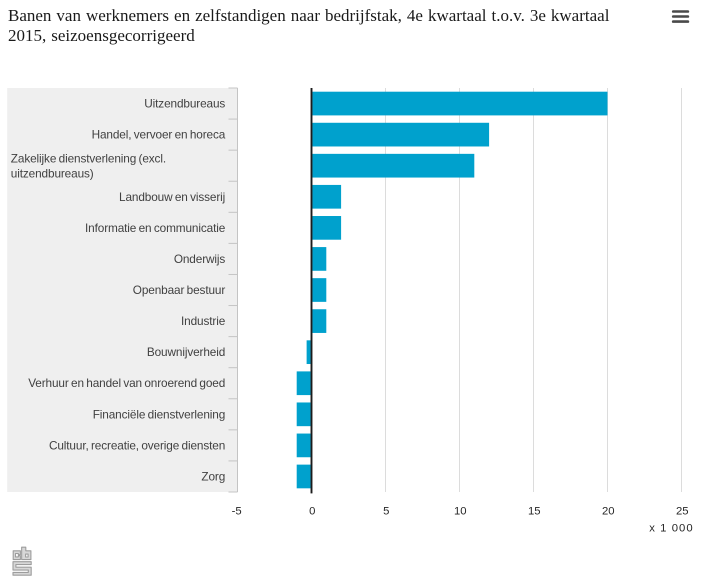  What do you see at coordinates (608, 511) in the screenshot?
I see `svg-text: 20` at bounding box center [608, 511].